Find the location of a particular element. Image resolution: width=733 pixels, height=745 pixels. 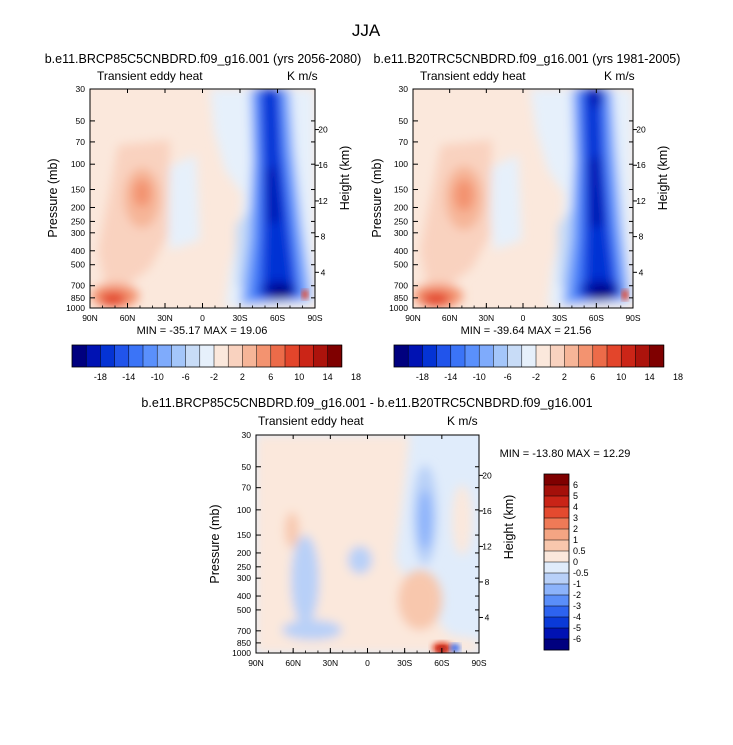

panel-2-ylabel-right: Height (km) is located at coordinates (663, 178).